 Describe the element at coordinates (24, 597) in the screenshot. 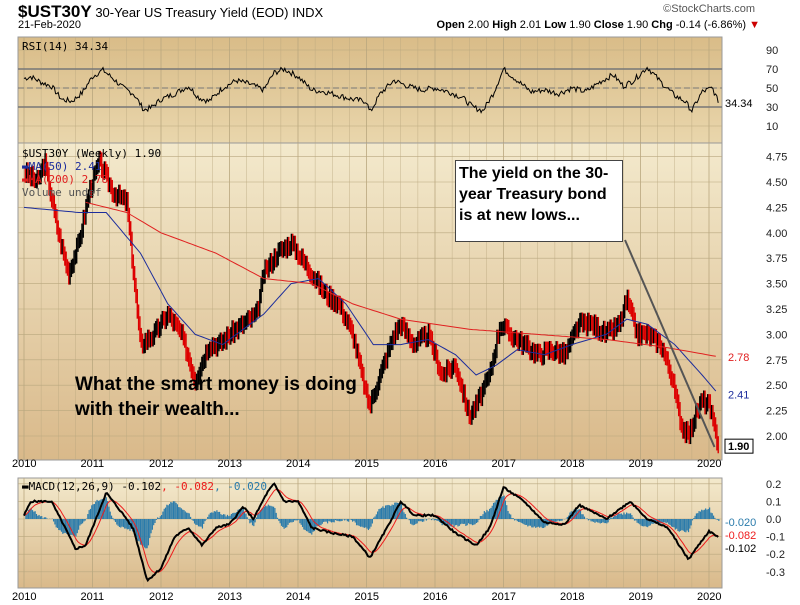

I see `x-axis-label: 2010` at that location.